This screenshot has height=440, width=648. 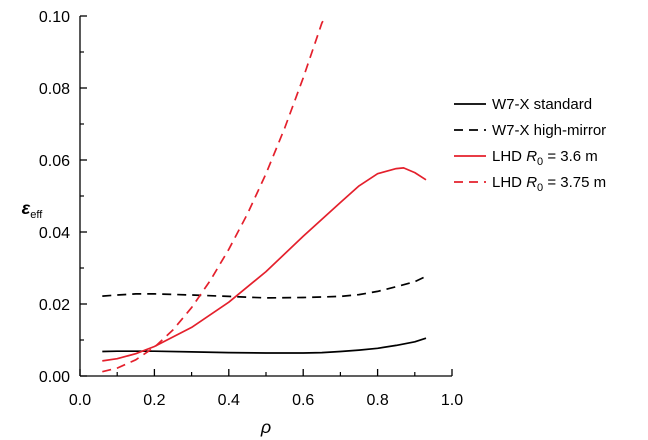 I want to click on y-axis-label: εeff, so click(x=33, y=209).